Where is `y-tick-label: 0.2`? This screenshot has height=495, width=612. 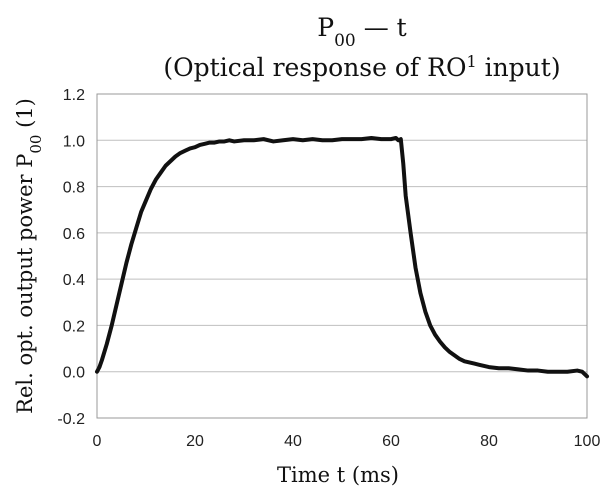 y-tick-label: 0.2 is located at coordinates (74, 326).